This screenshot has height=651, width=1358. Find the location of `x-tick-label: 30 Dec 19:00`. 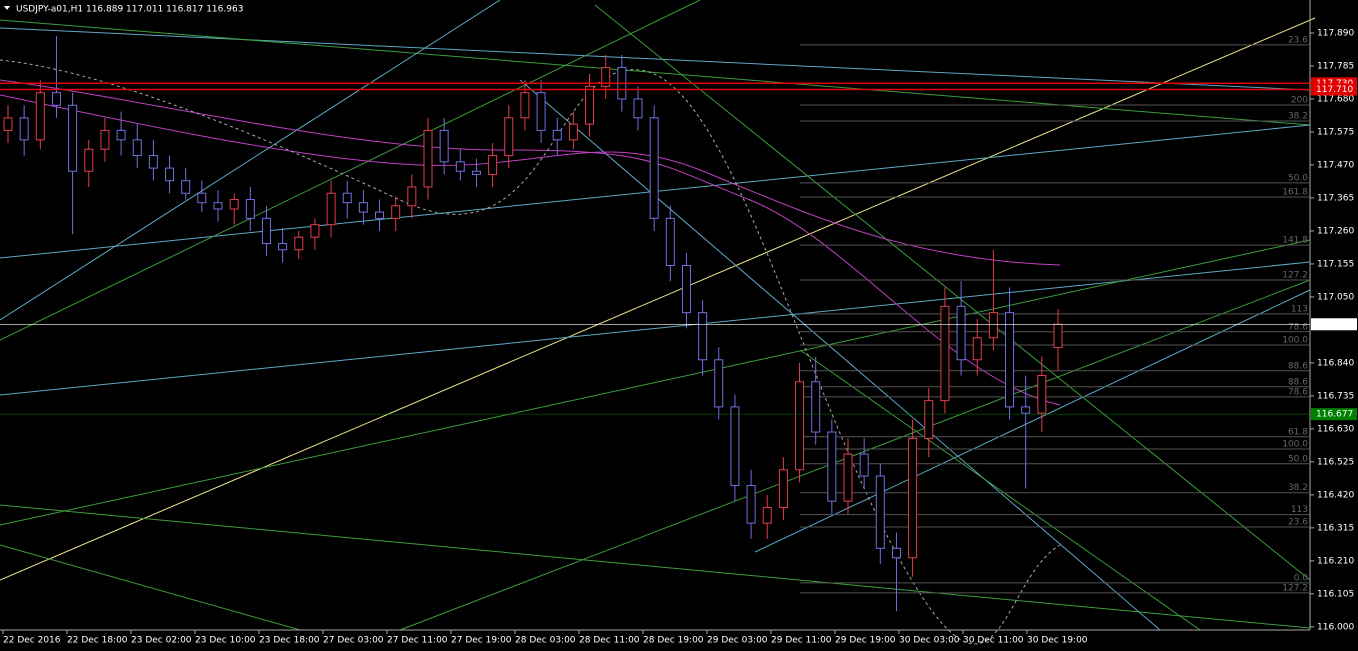

x-tick-label: 30 Dec 19:00 is located at coordinates (1057, 641).